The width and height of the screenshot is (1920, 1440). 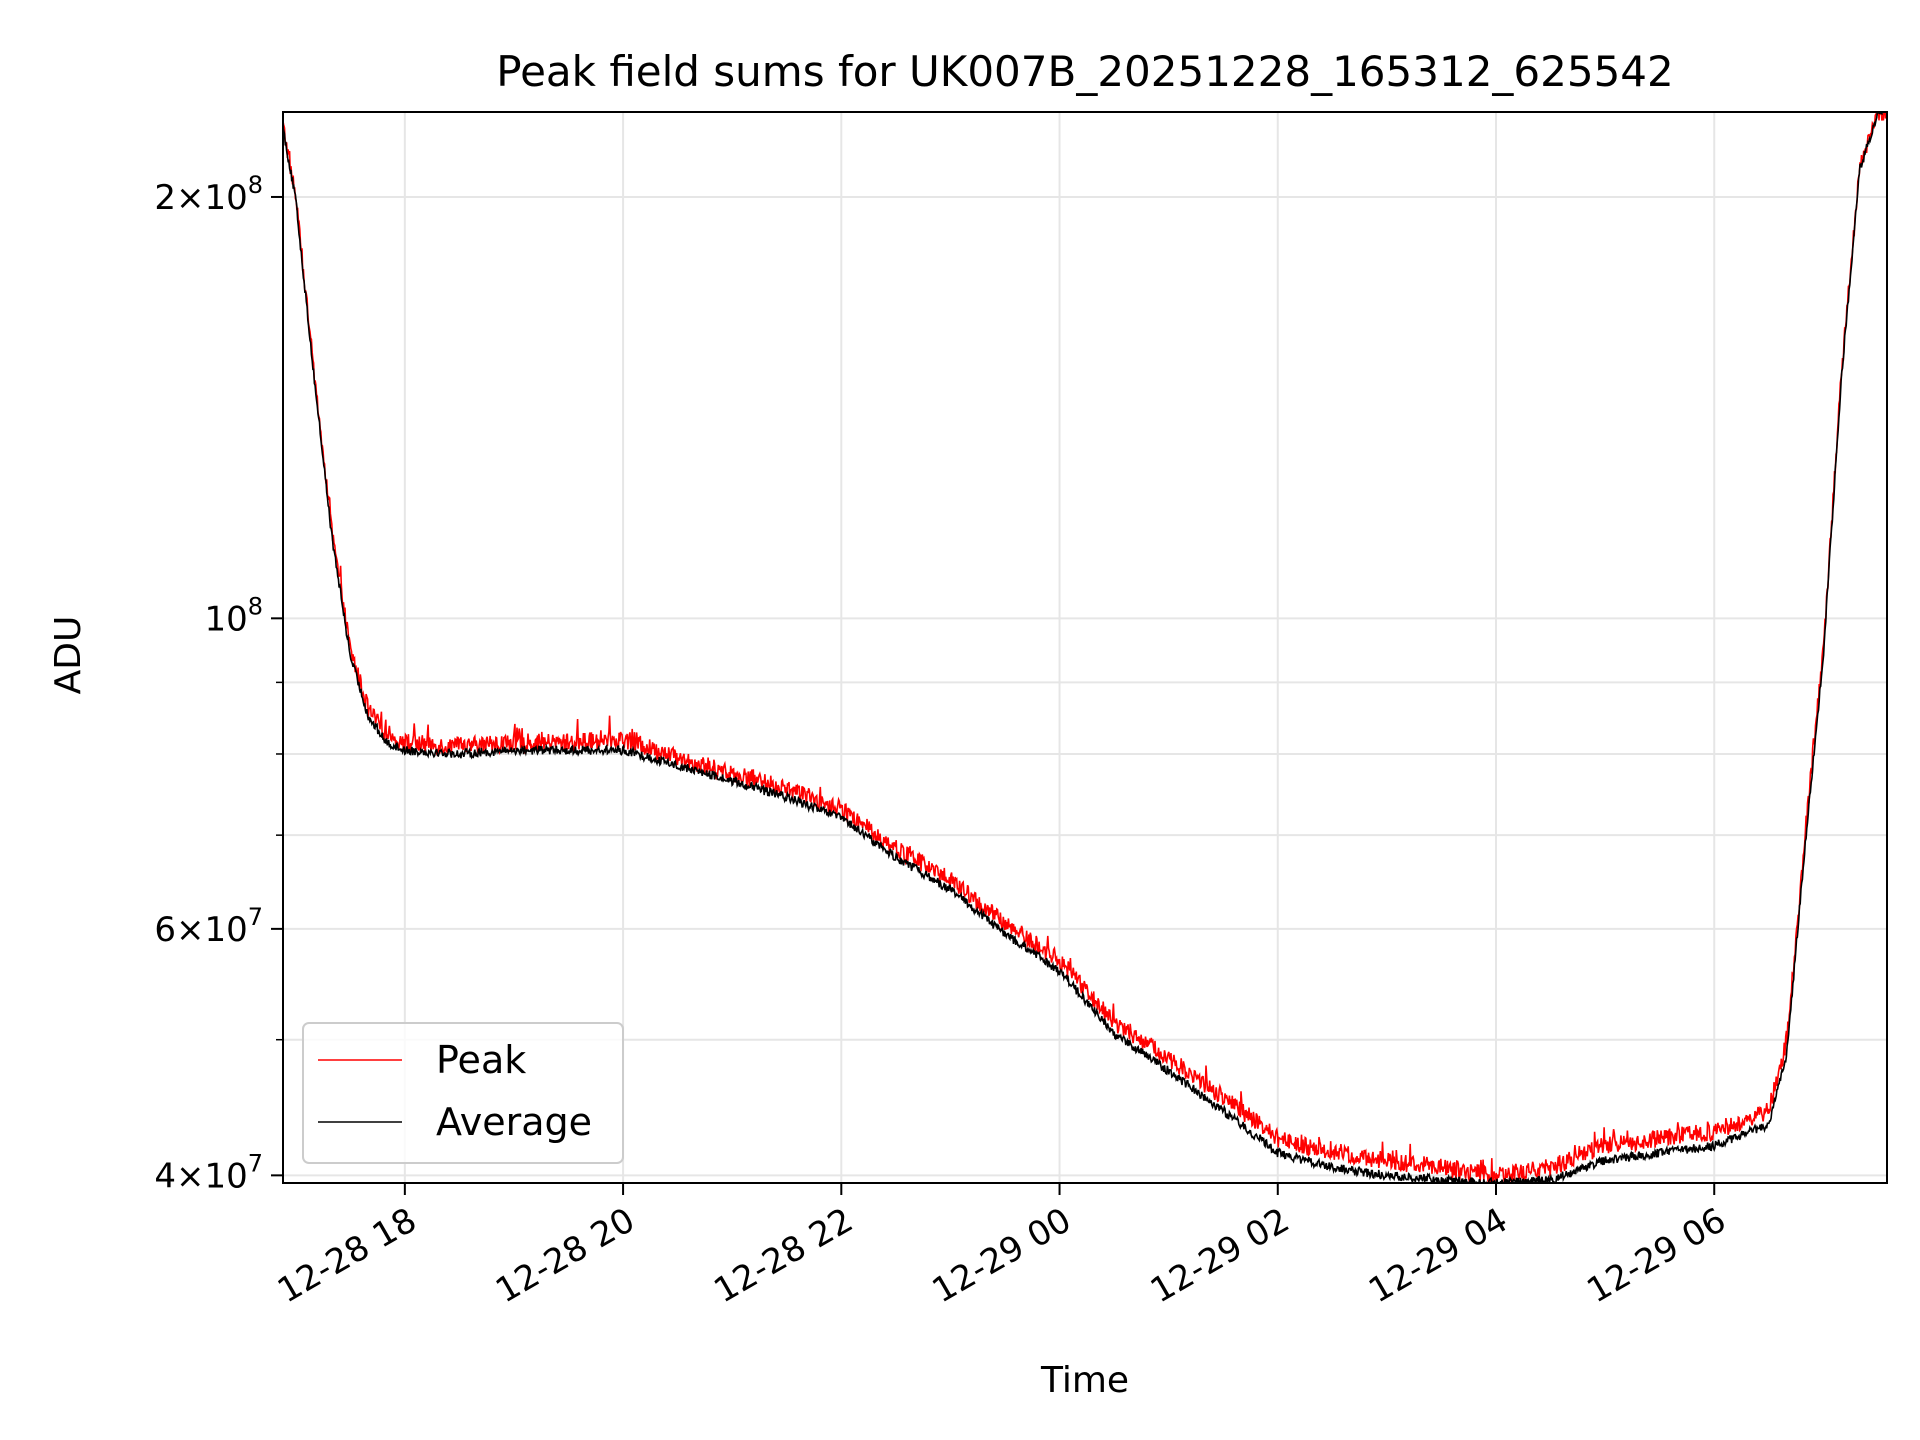 What do you see at coordinates (514, 1122) in the screenshot?
I see `legend-label-average: Average` at bounding box center [514, 1122].